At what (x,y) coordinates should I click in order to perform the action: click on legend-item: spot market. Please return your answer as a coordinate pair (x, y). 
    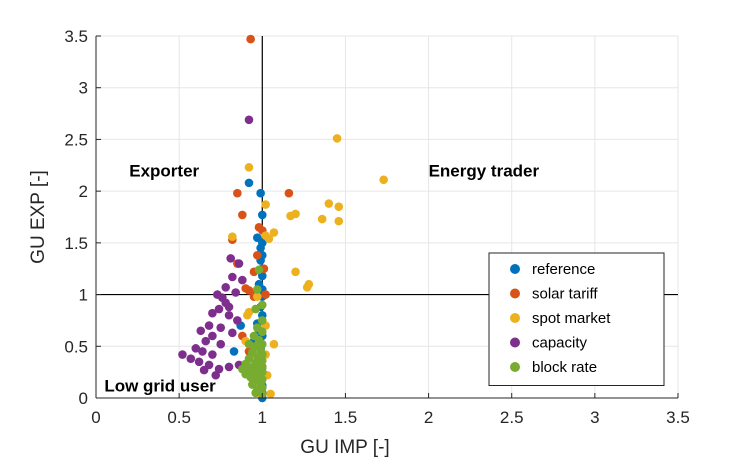
    Looking at the image, I should click on (560, 318).